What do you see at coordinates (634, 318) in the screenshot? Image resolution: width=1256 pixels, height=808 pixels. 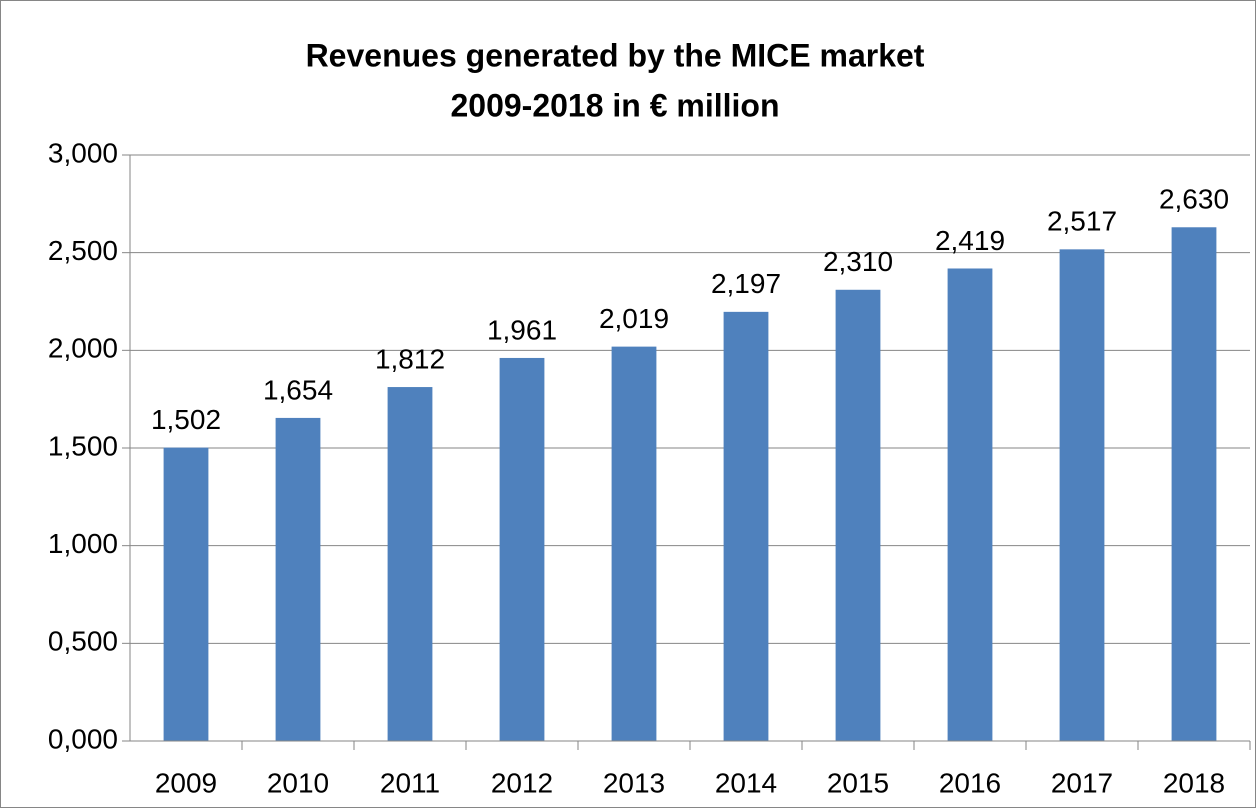 I see `data-label: 2,019` at bounding box center [634, 318].